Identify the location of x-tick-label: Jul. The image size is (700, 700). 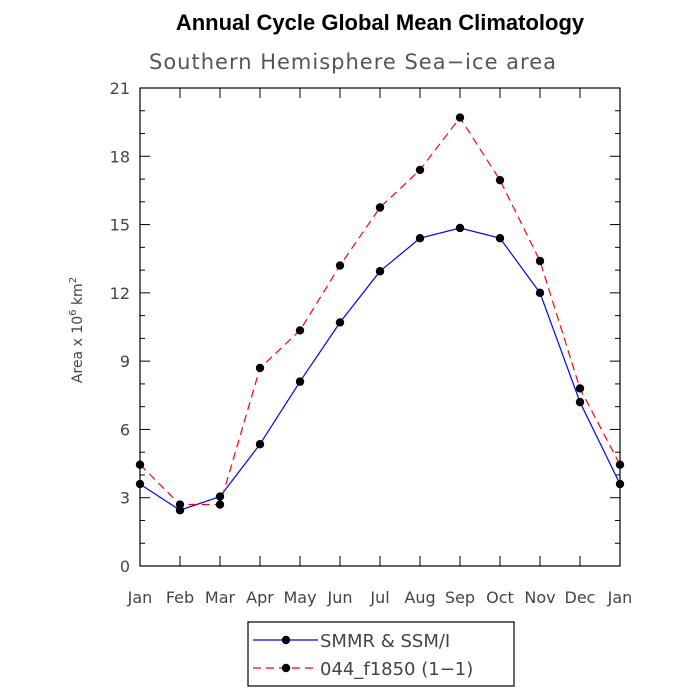
(379, 597).